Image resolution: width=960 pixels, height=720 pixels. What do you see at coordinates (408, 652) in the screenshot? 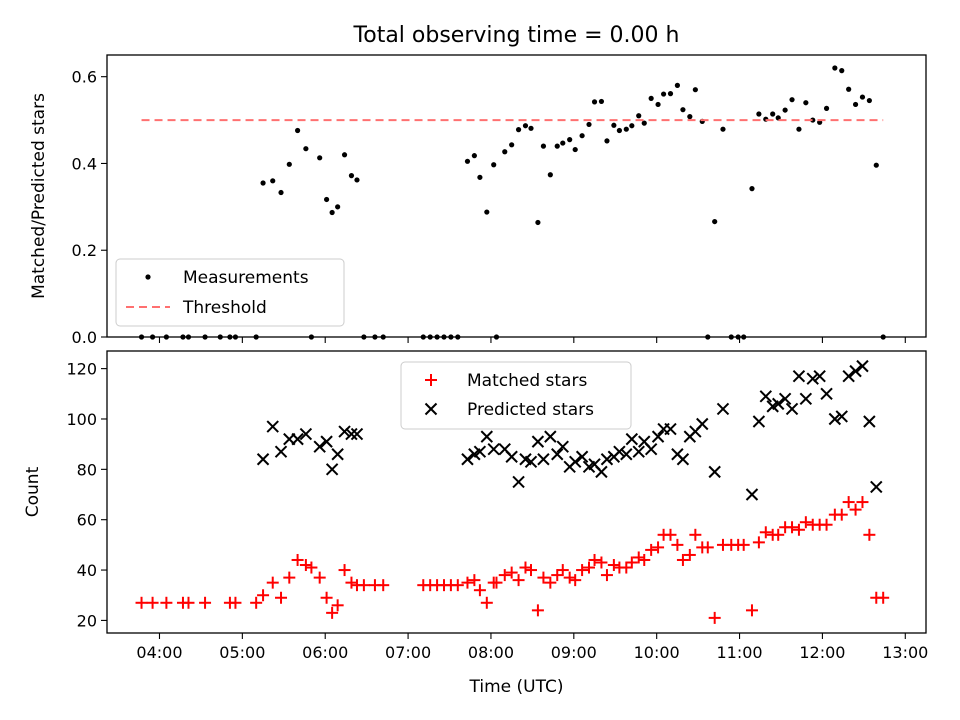
I see `x-tick-label: 07:00` at bounding box center [408, 652].